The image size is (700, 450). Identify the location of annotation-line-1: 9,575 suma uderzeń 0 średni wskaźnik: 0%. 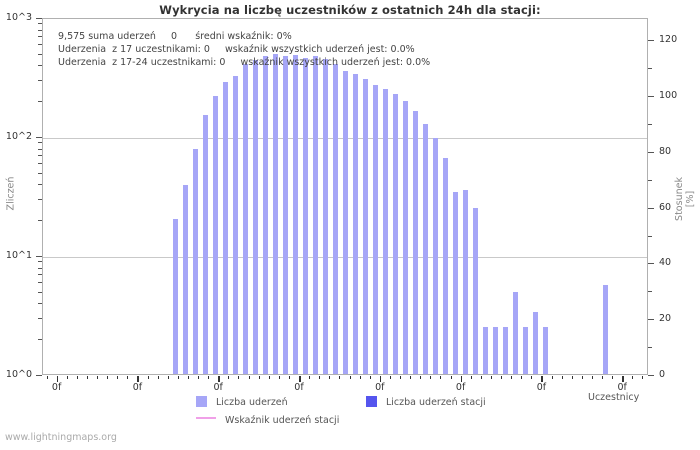
(175, 36).